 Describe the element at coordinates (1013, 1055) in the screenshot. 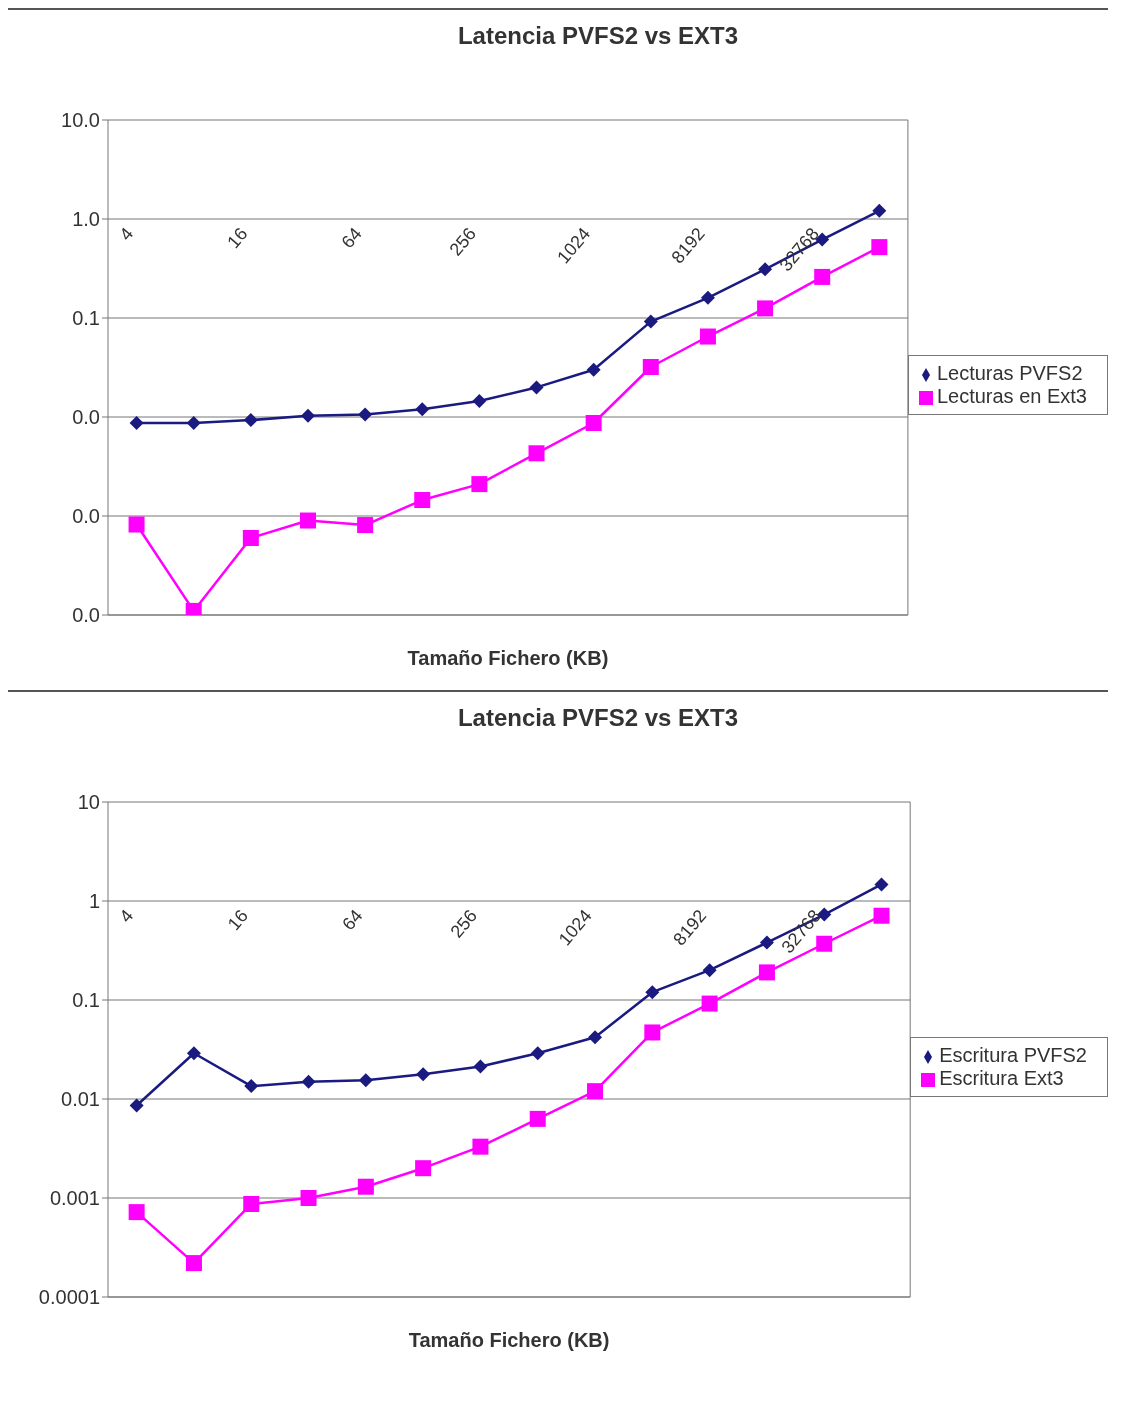

I see `legend-label: Escritura PVFS2` at that location.